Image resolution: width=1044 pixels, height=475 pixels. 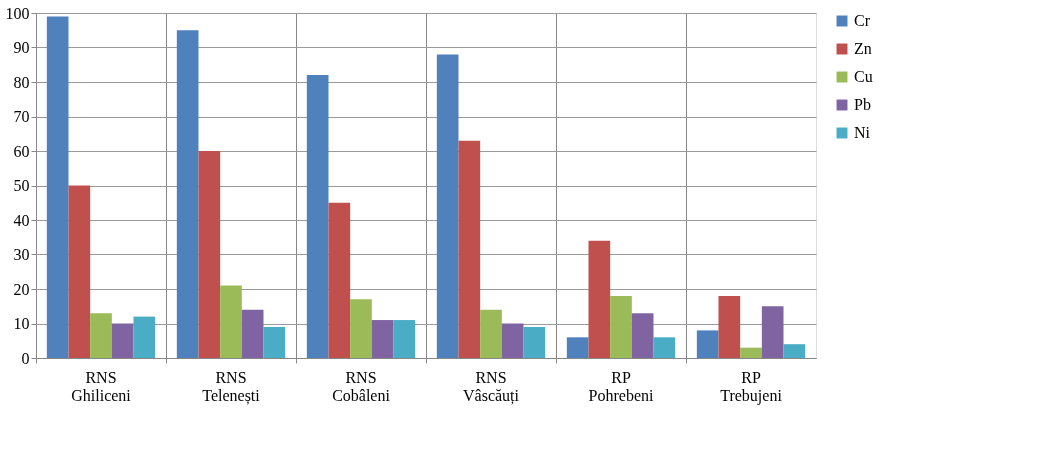 I want to click on y-tick-label: 100, so click(x=17, y=13).